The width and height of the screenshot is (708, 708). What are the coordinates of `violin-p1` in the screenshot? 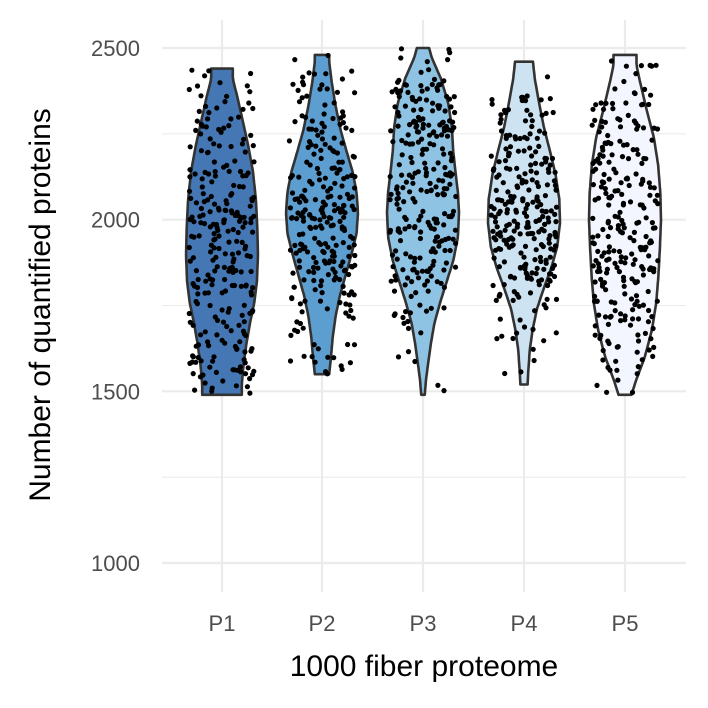 It's located at (222, 232).